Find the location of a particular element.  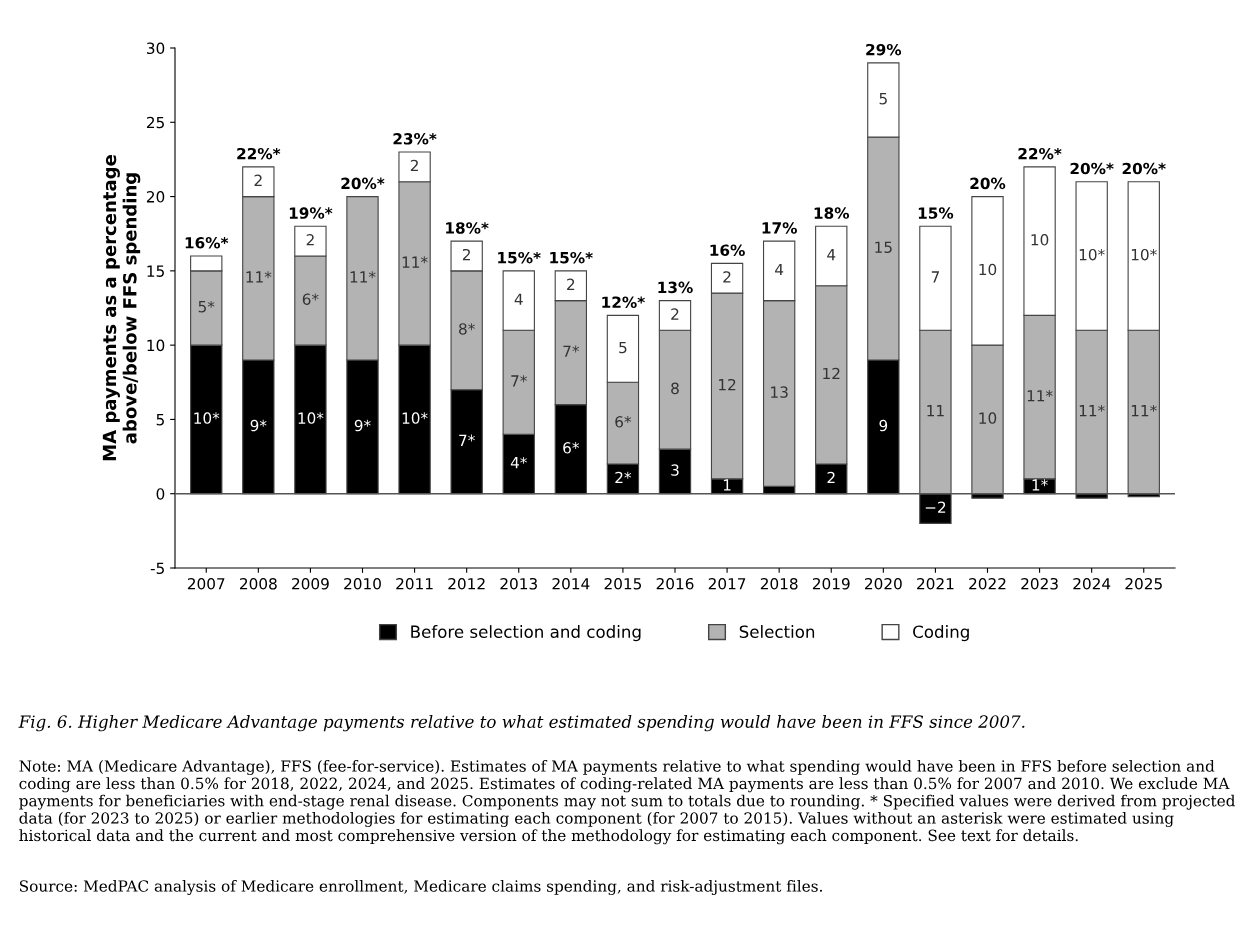

data-label: 7 is located at coordinates (935, 277).